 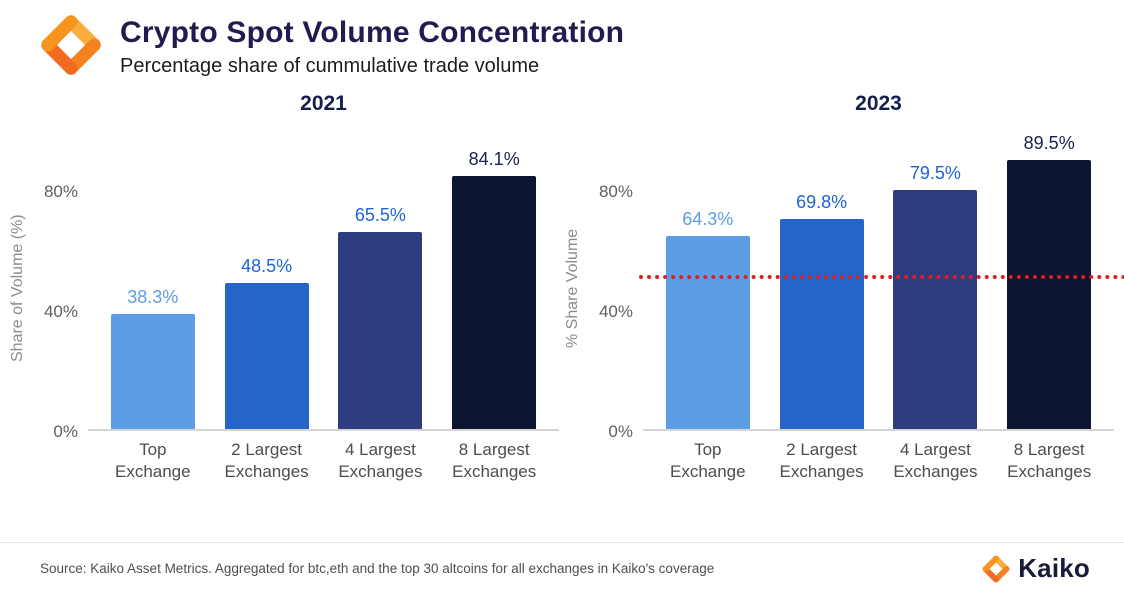 What do you see at coordinates (935, 173) in the screenshot?
I see `bar-value-label: 79.5%` at bounding box center [935, 173].